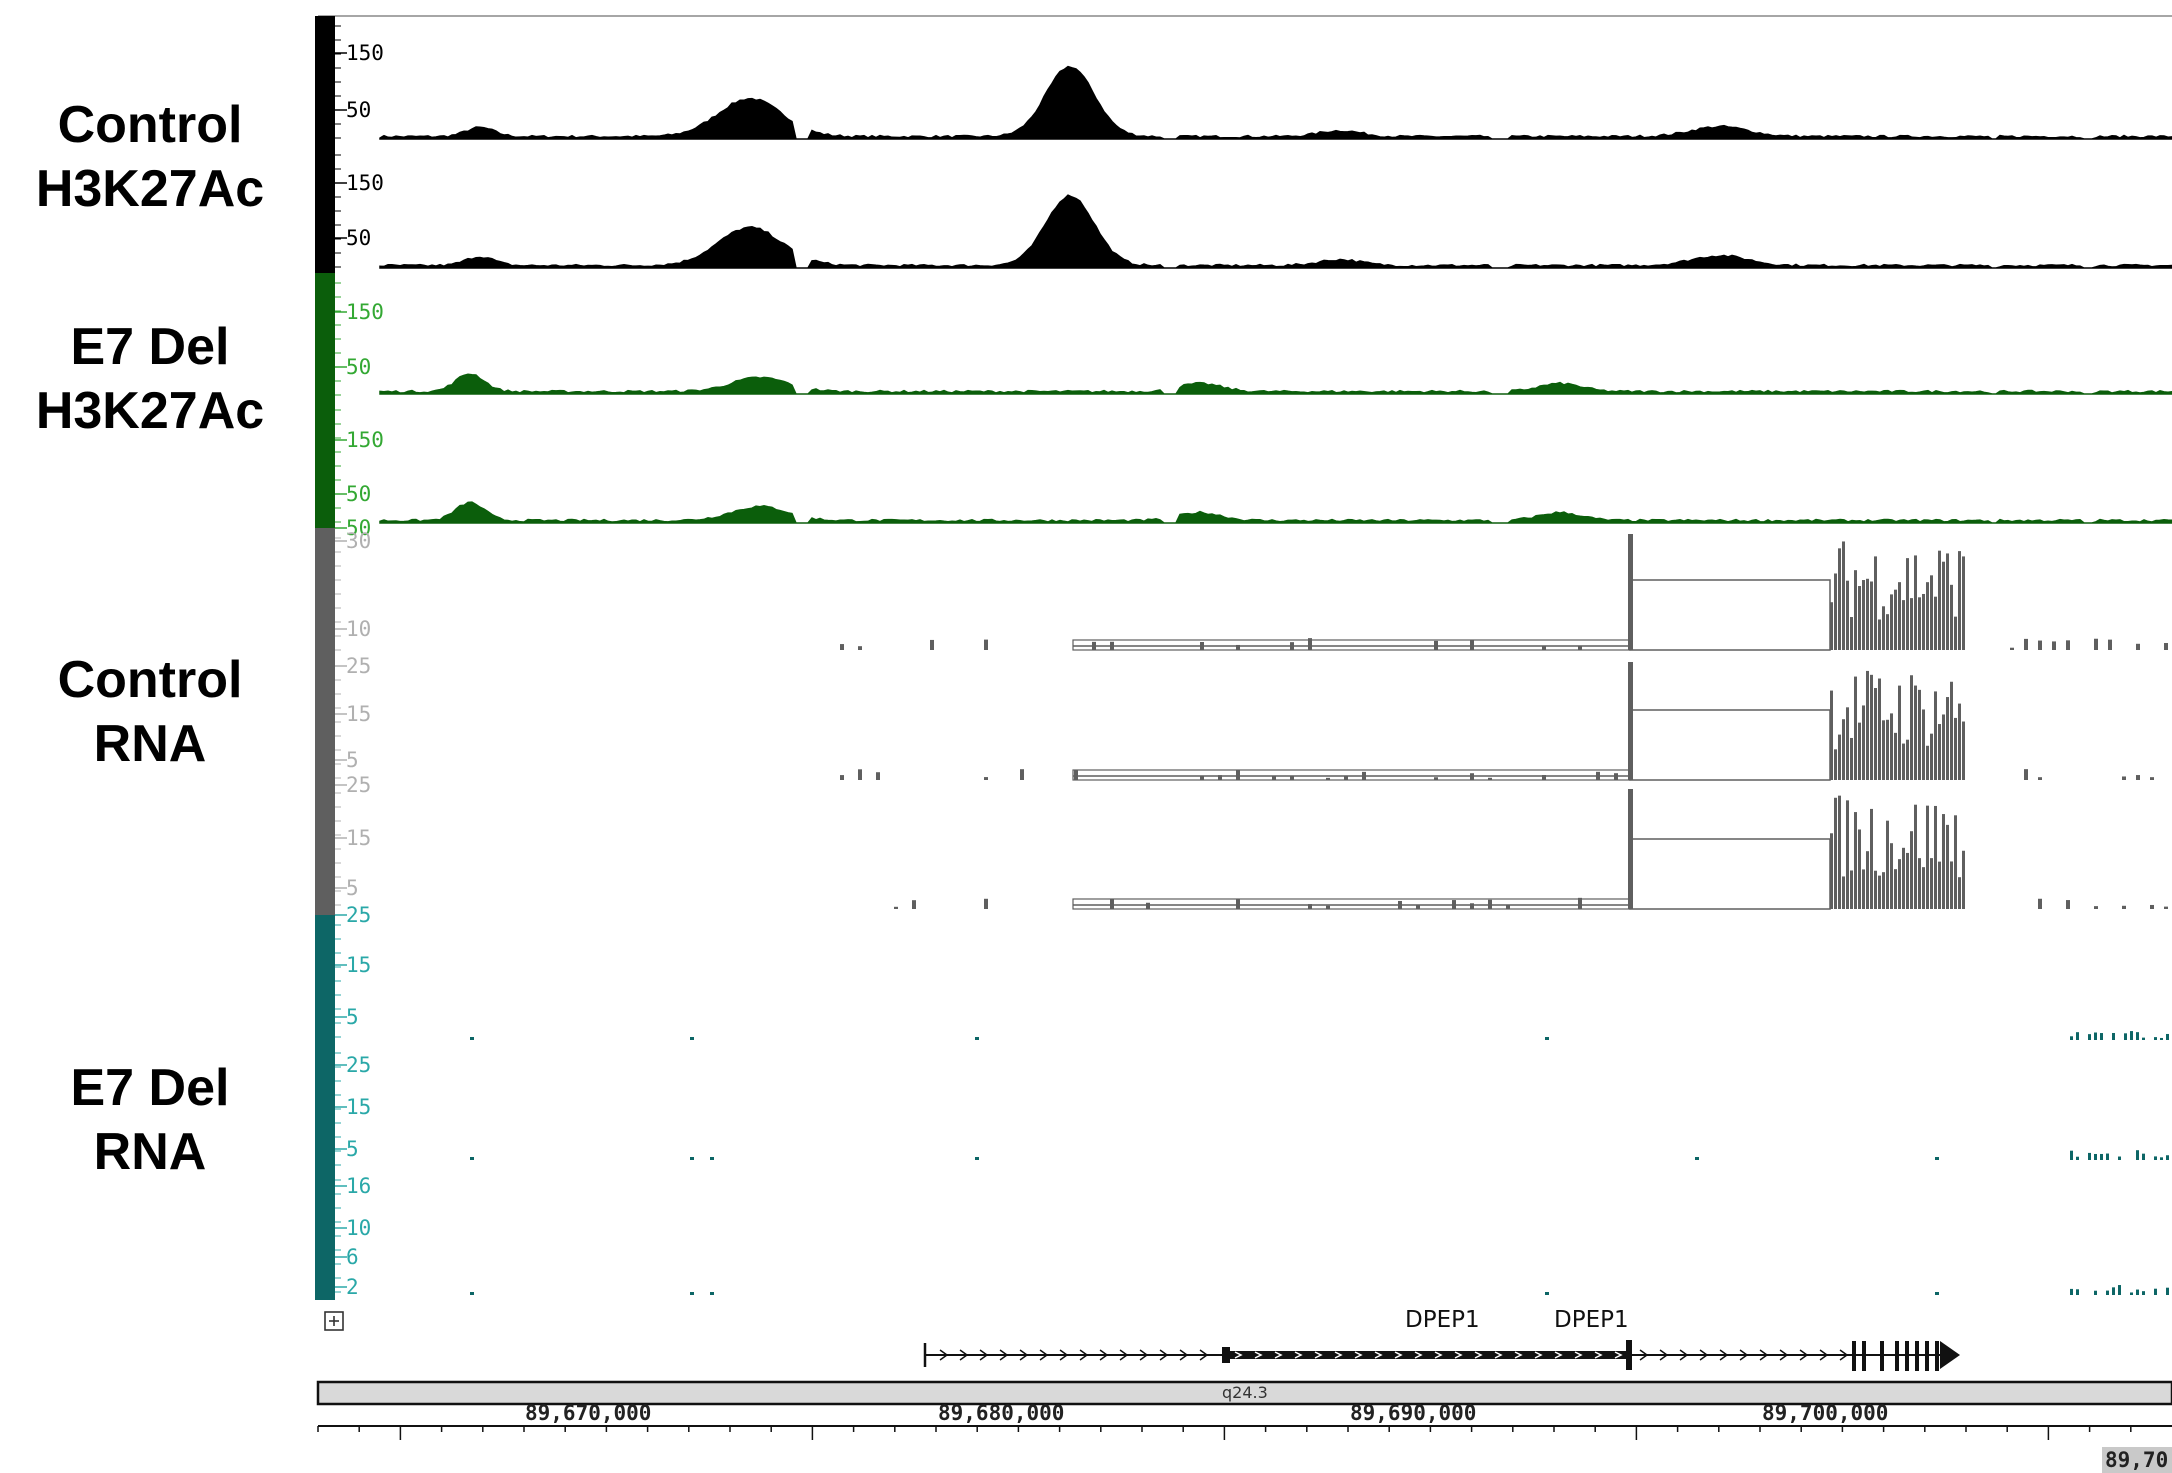  I want to click on track-ctrl-k27-2: 150 50, so click(1243, 209).